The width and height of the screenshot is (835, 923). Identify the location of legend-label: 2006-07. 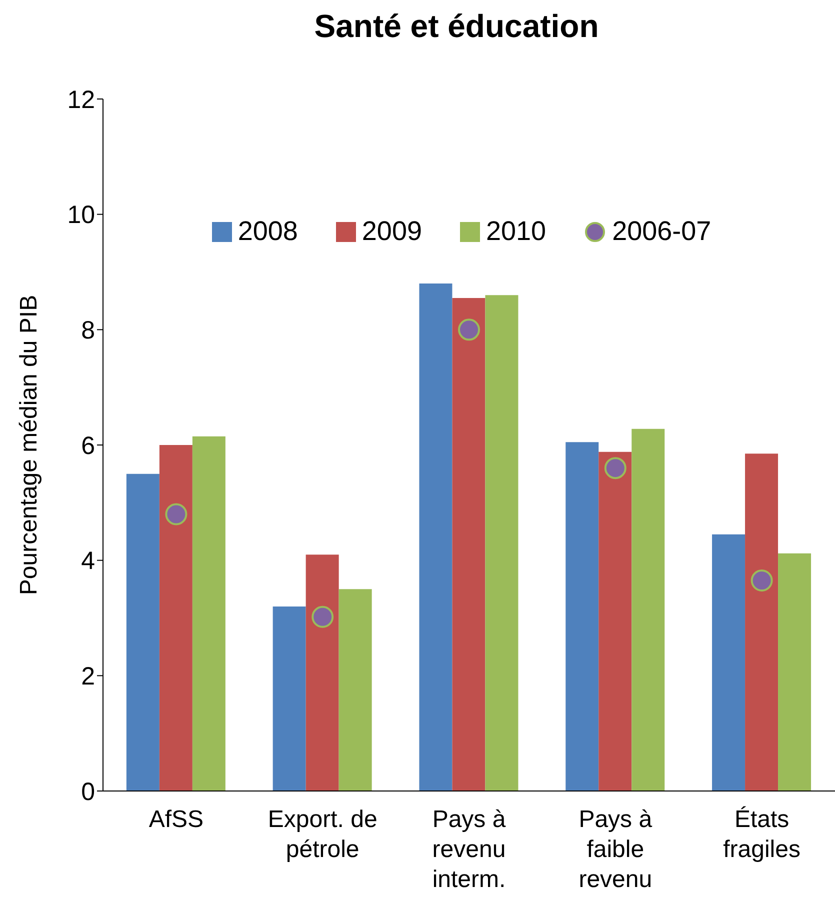
(661, 231).